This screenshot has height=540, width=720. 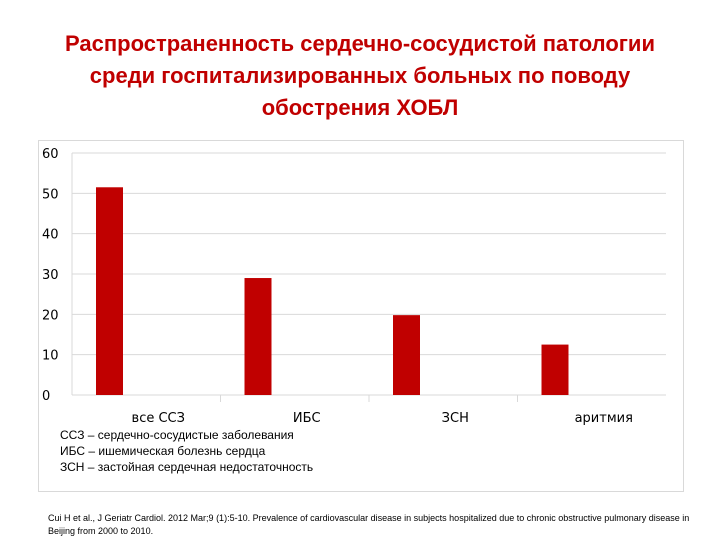 What do you see at coordinates (604, 418) in the screenshot?
I see `category-label: аритмия` at bounding box center [604, 418].